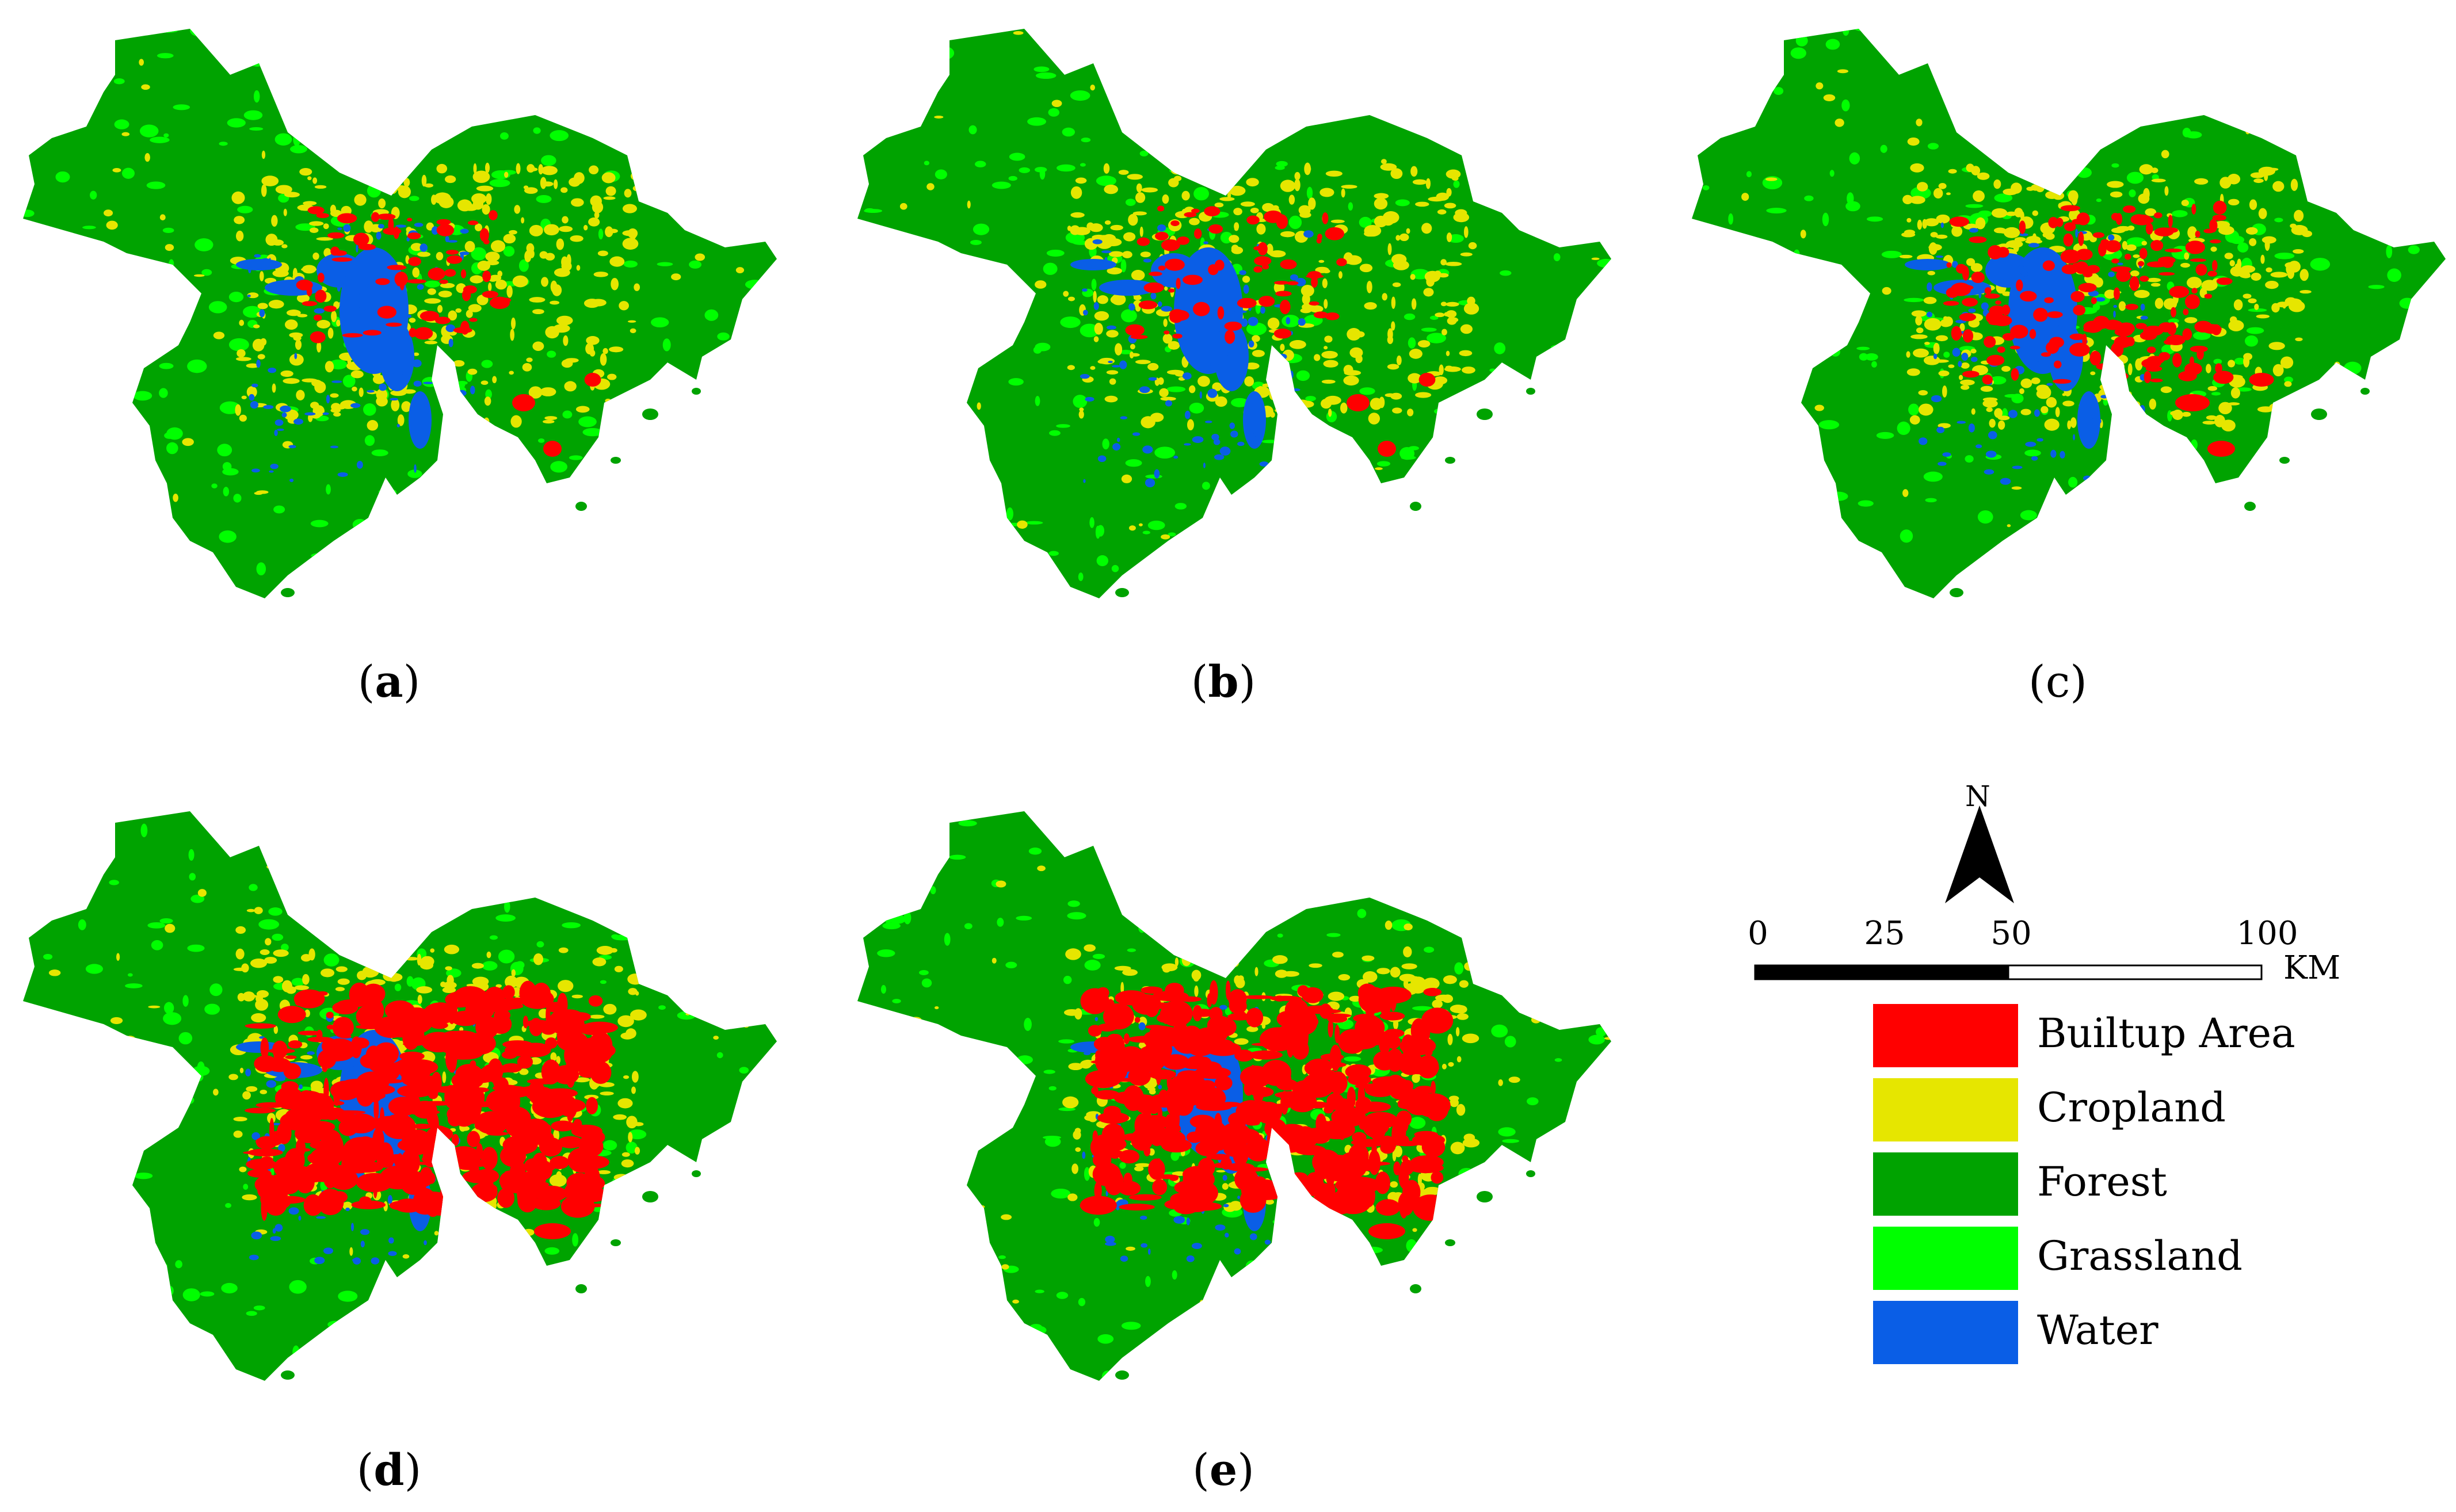  Describe the element at coordinates (650, 414) in the screenshot. I see `island` at that location.